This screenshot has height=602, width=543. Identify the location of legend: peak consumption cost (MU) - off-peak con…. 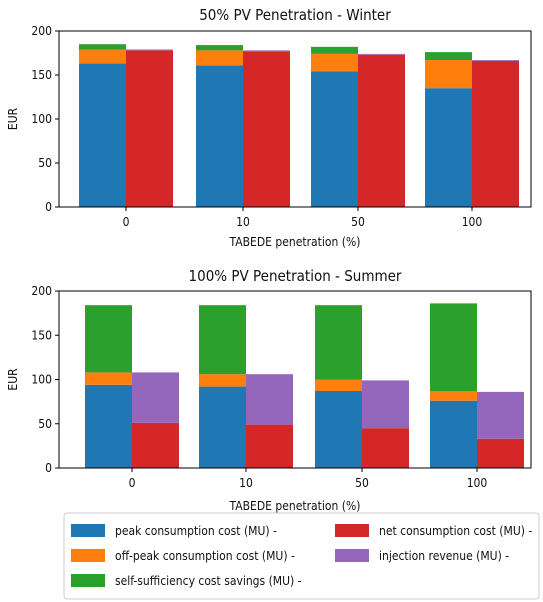
(301, 556).